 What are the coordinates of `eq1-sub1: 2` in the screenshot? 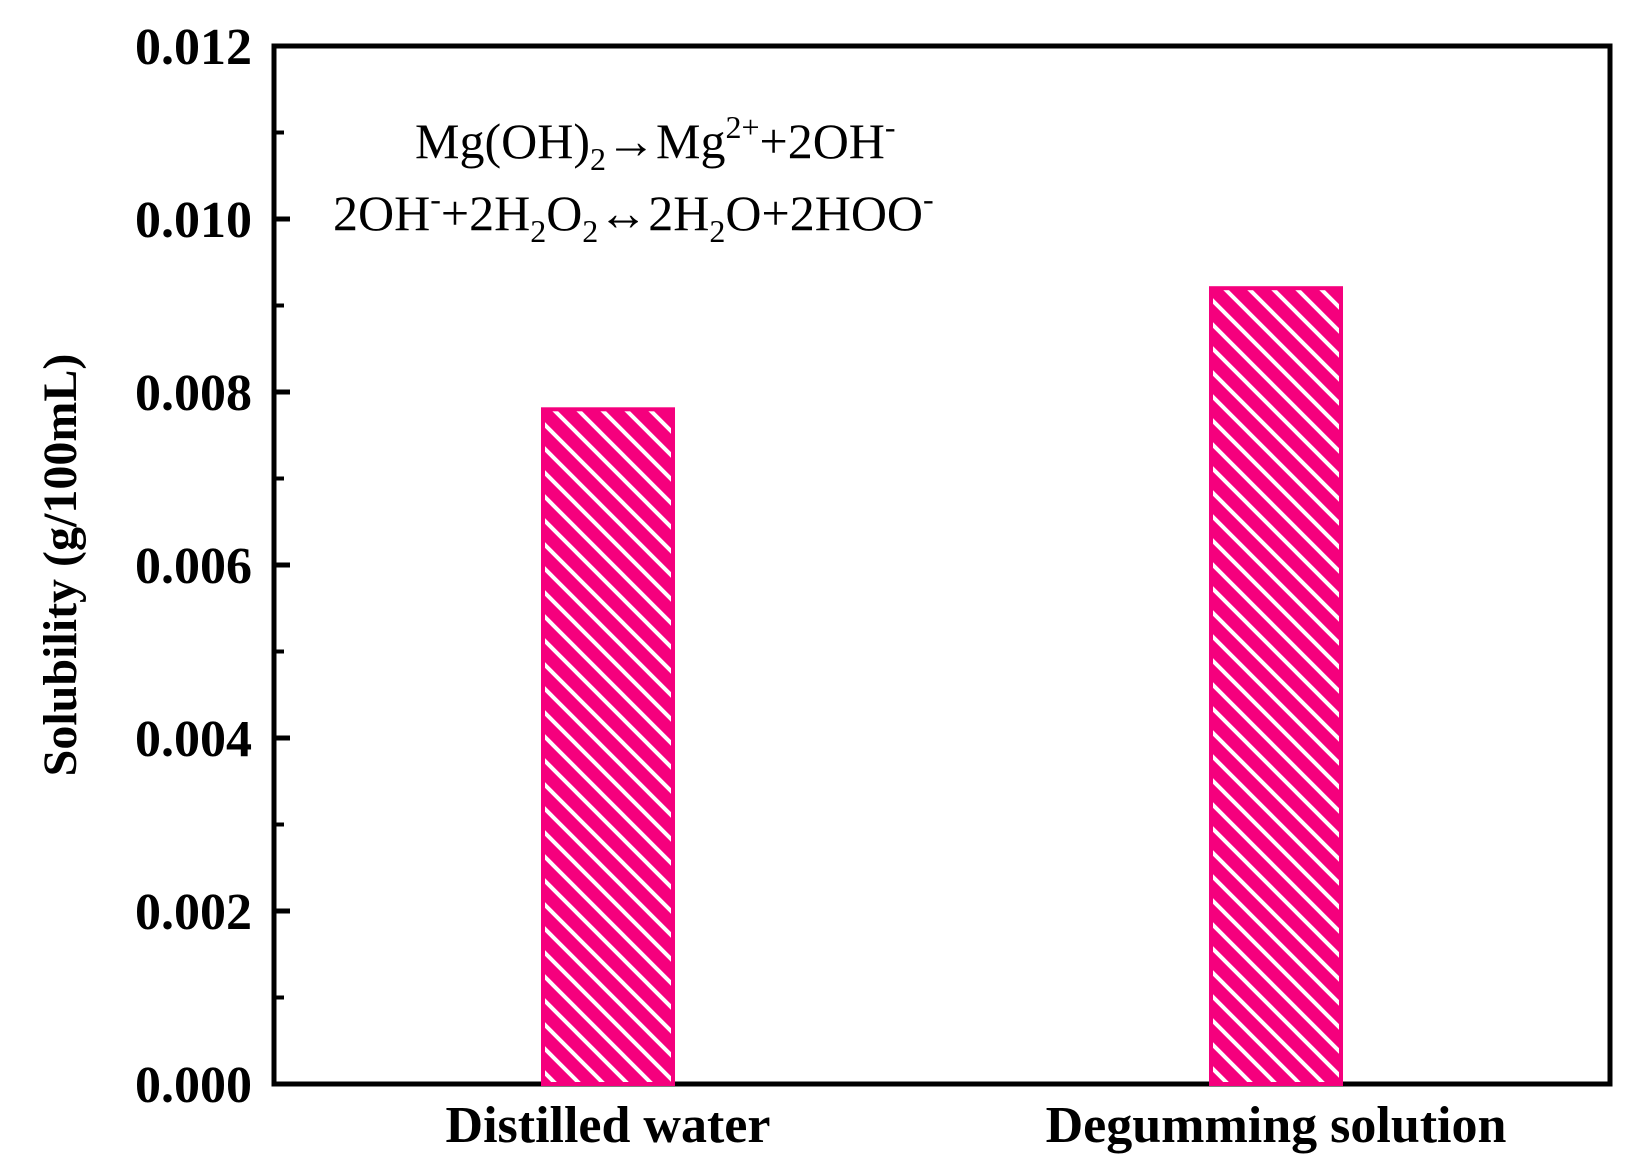 It's located at (598, 159).